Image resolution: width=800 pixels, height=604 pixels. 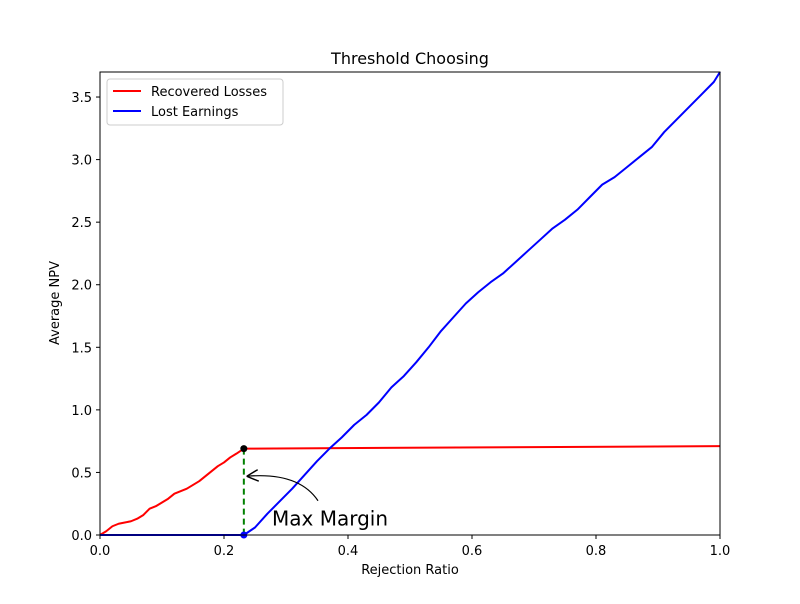 What do you see at coordinates (224, 551) in the screenshot?
I see `x-tick-label: 0.2` at bounding box center [224, 551].